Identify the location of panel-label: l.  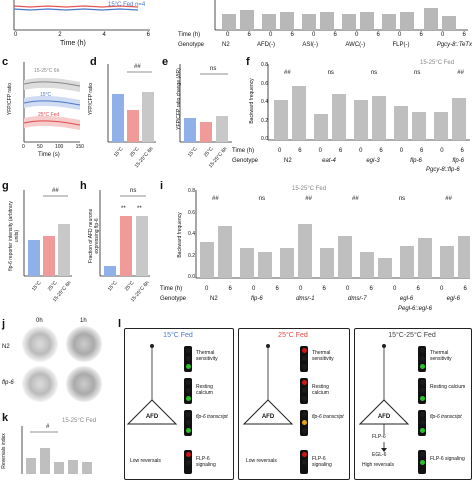
(120, 324).